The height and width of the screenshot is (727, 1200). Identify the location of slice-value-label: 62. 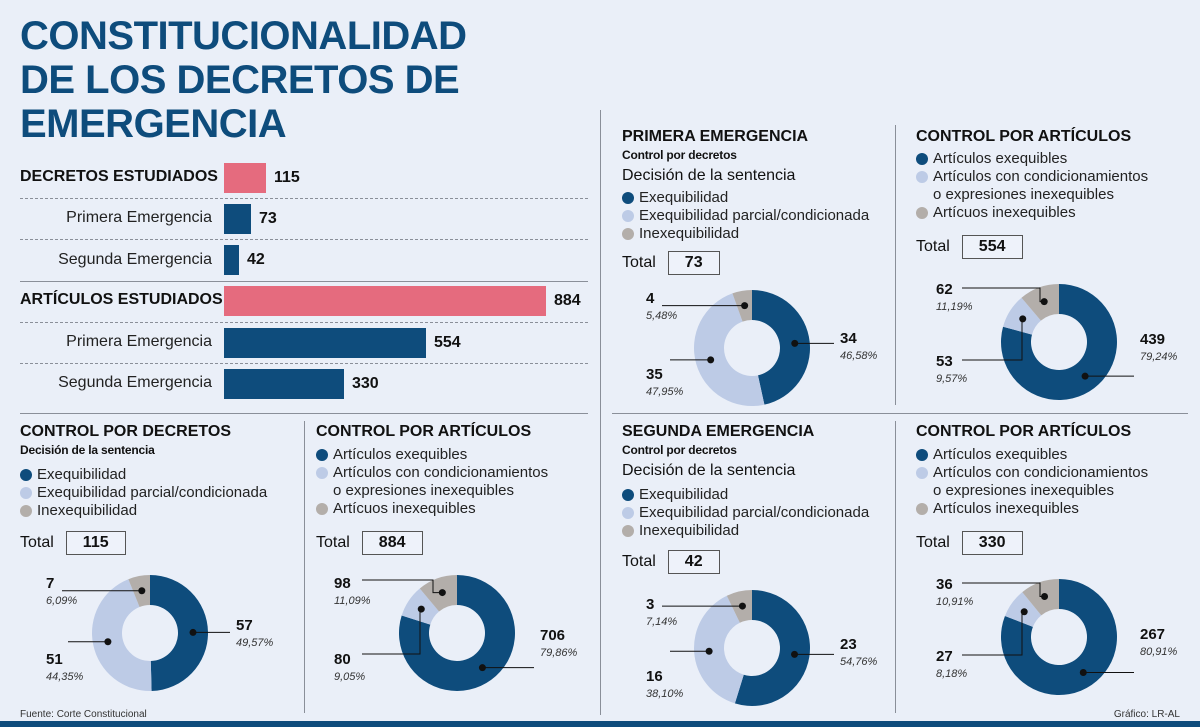
(944, 289).